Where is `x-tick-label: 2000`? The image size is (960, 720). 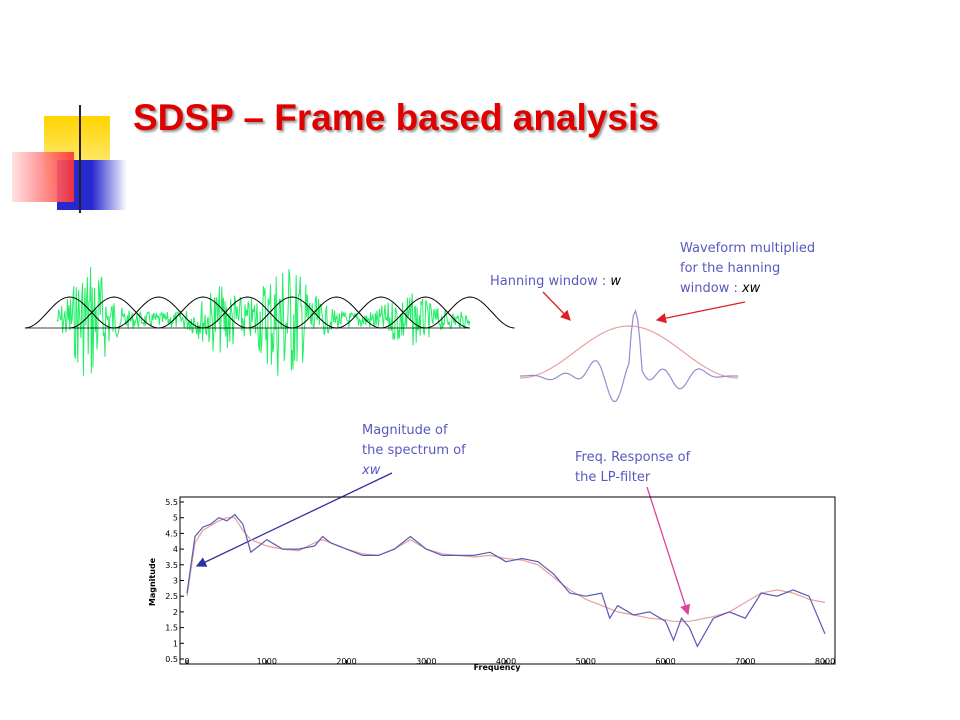
x-tick-label: 2000 is located at coordinates (346, 661).